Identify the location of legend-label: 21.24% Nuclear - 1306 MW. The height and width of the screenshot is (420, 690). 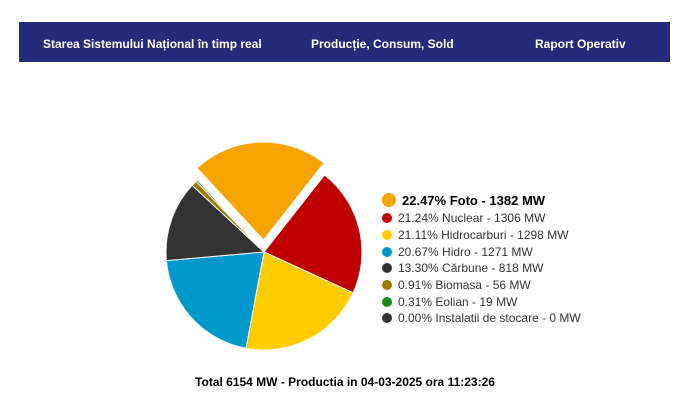
(472, 218).